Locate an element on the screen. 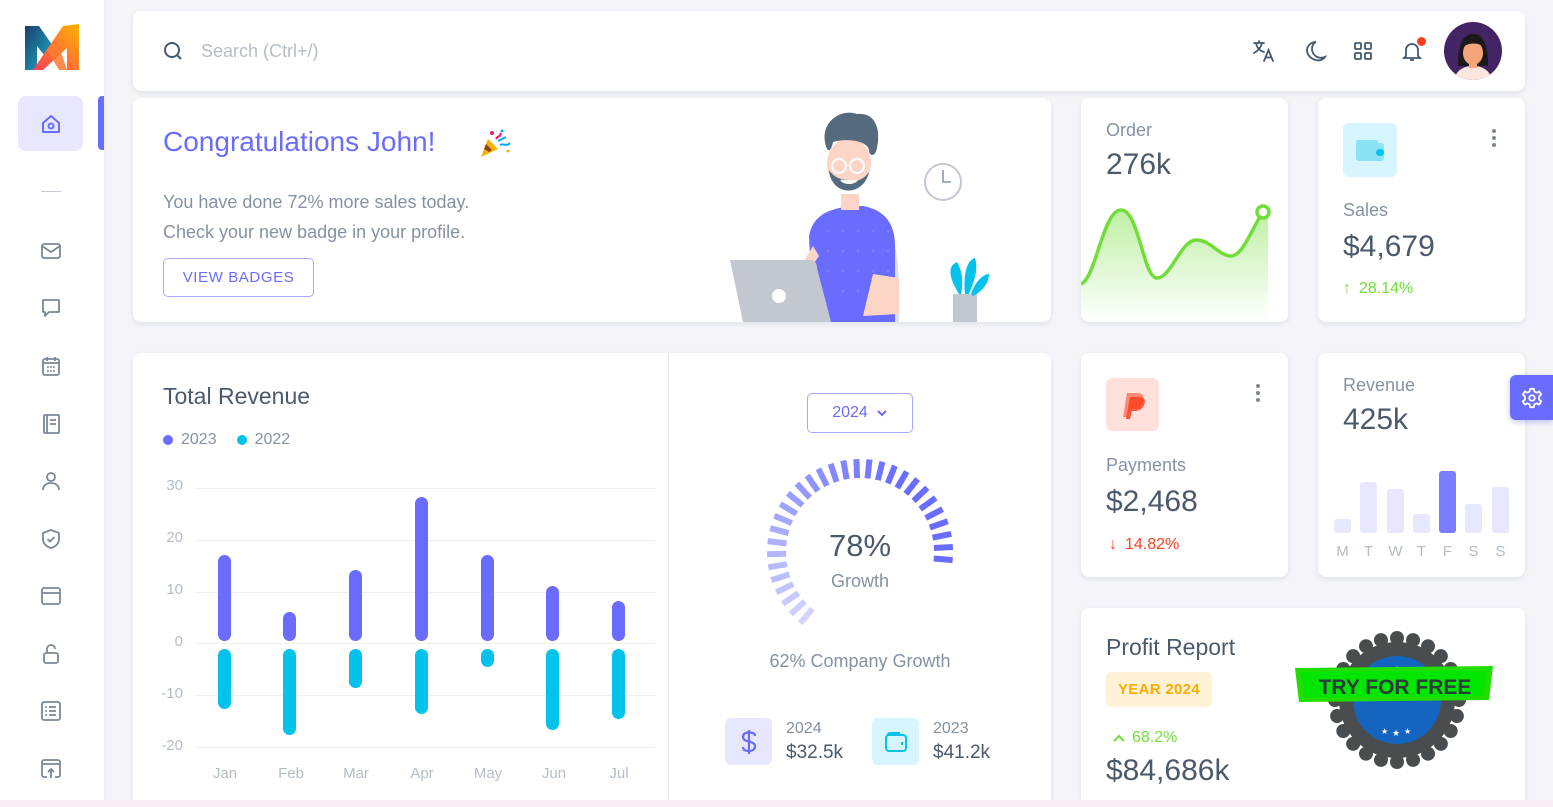  sales-value: $4,679 is located at coordinates (1389, 246).